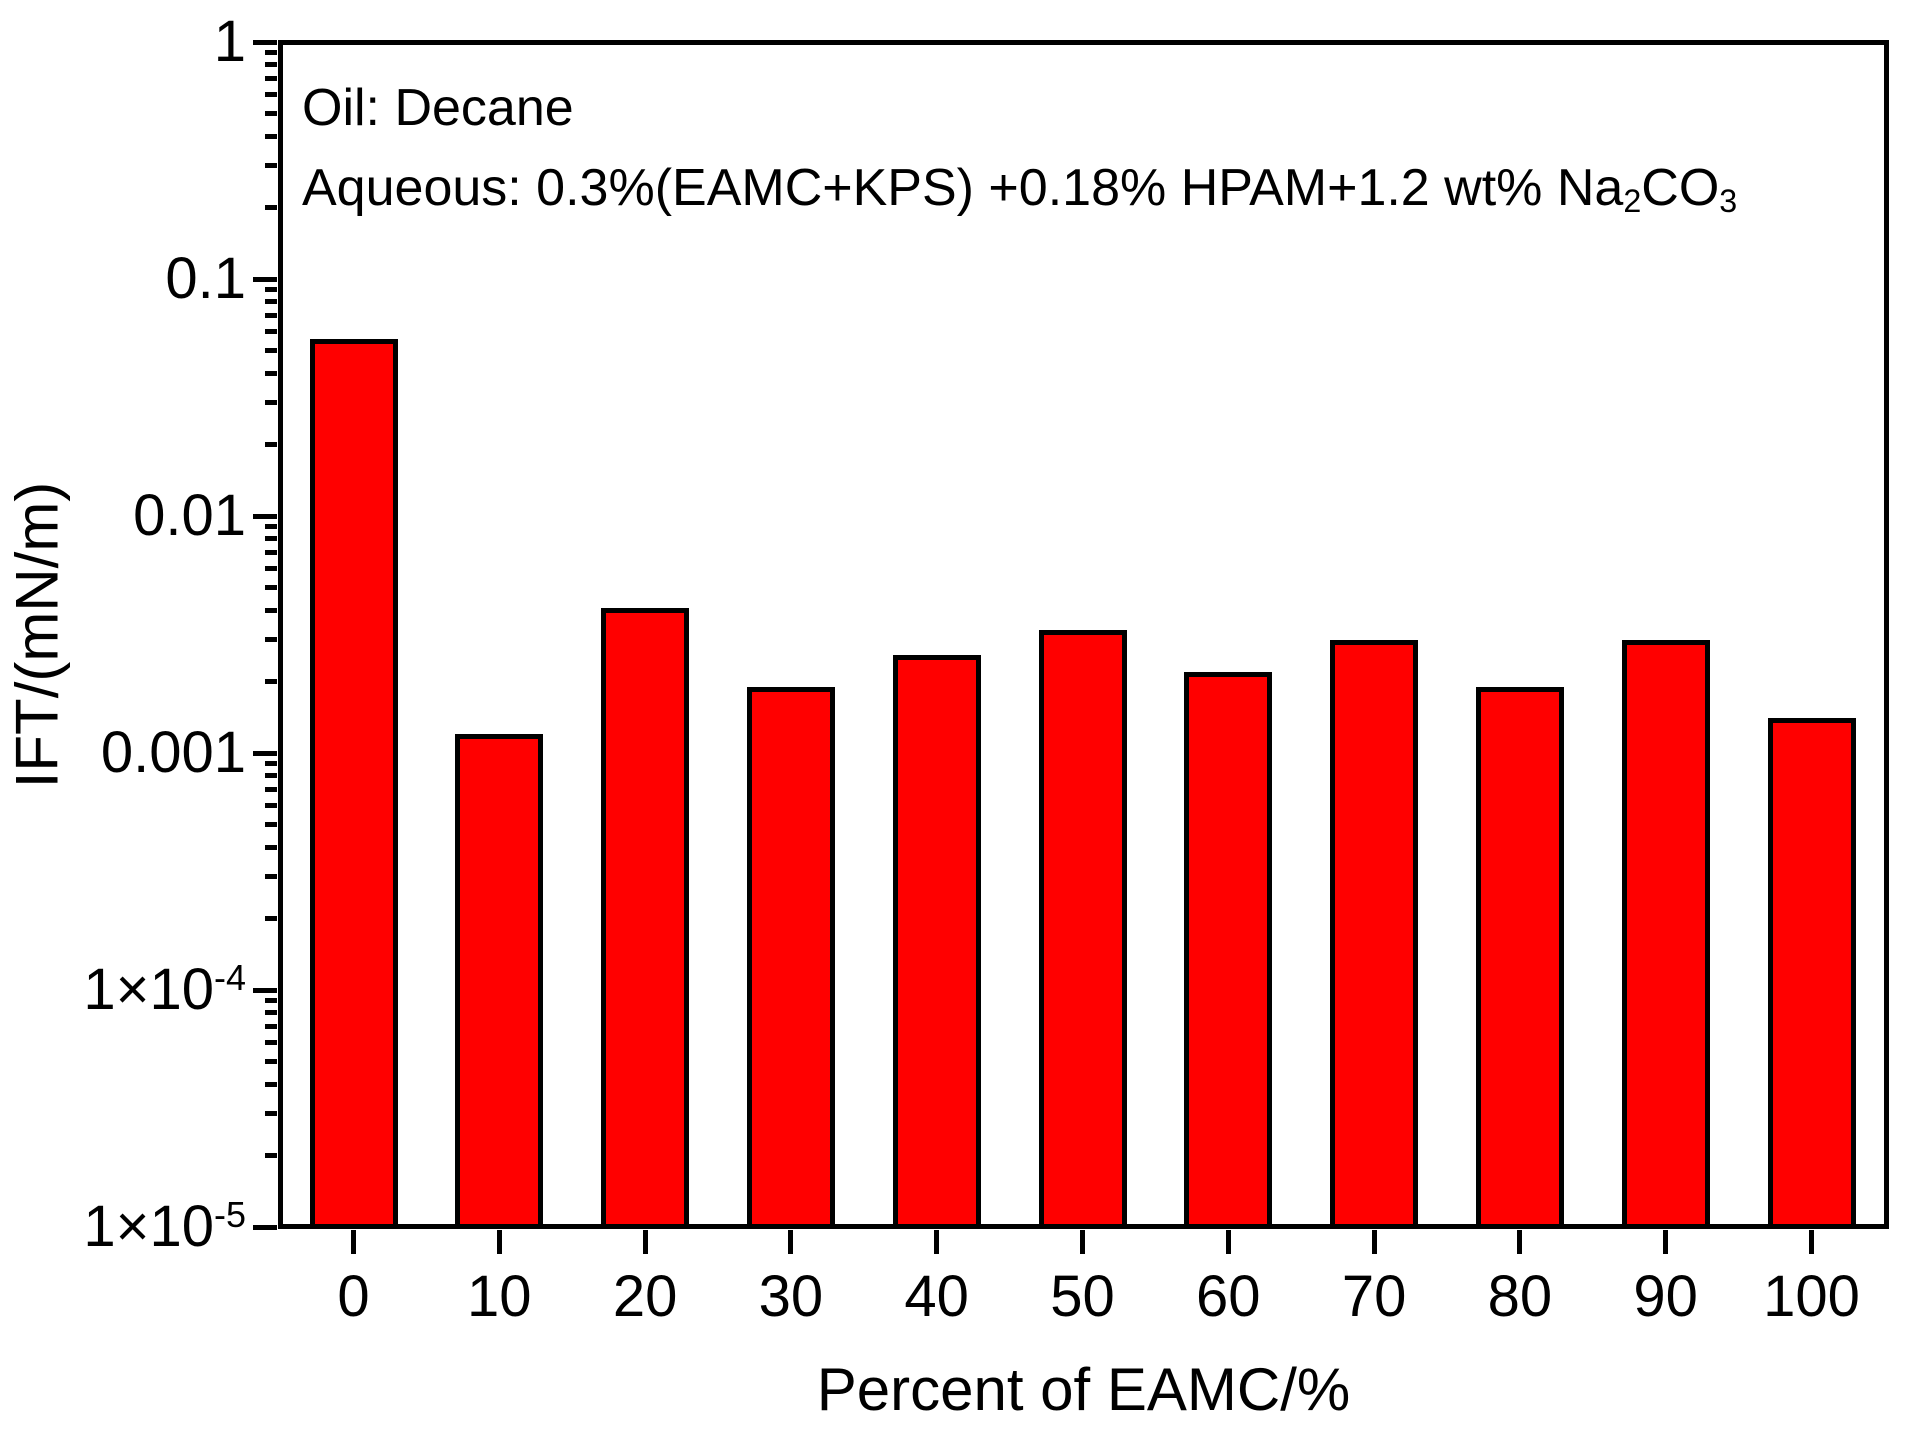 The image size is (1919, 1435). Describe the element at coordinates (230, 1215) in the screenshot. I see `y-tick-exponent: -5` at that location.